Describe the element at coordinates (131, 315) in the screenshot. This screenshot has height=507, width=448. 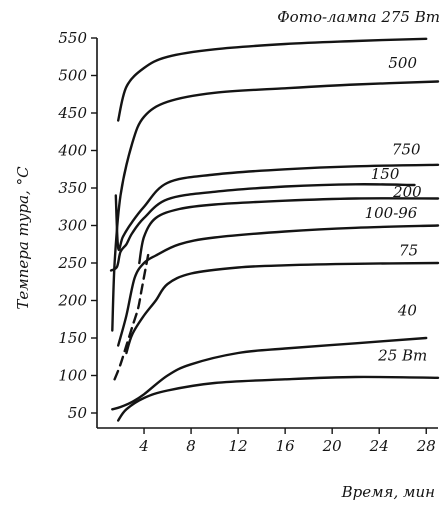
I see `curve-dashed` at that location.